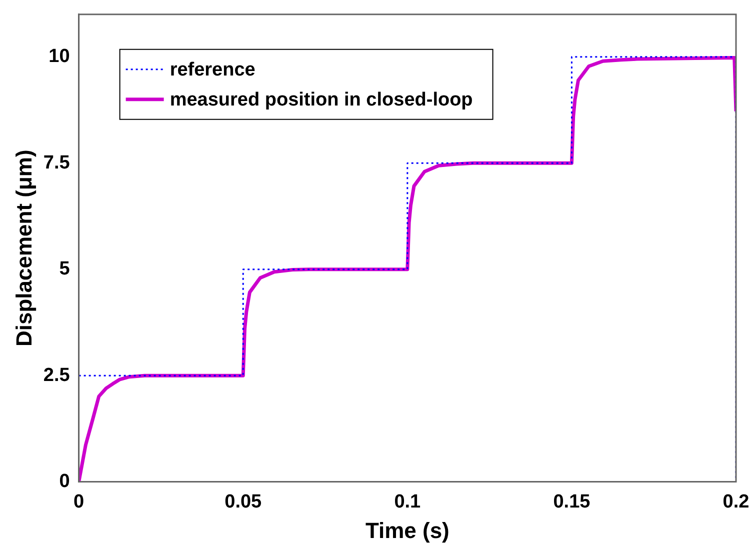 The image size is (754, 551). What do you see at coordinates (56, 375) in the screenshot?
I see `y-tick-label: 2.5` at bounding box center [56, 375].